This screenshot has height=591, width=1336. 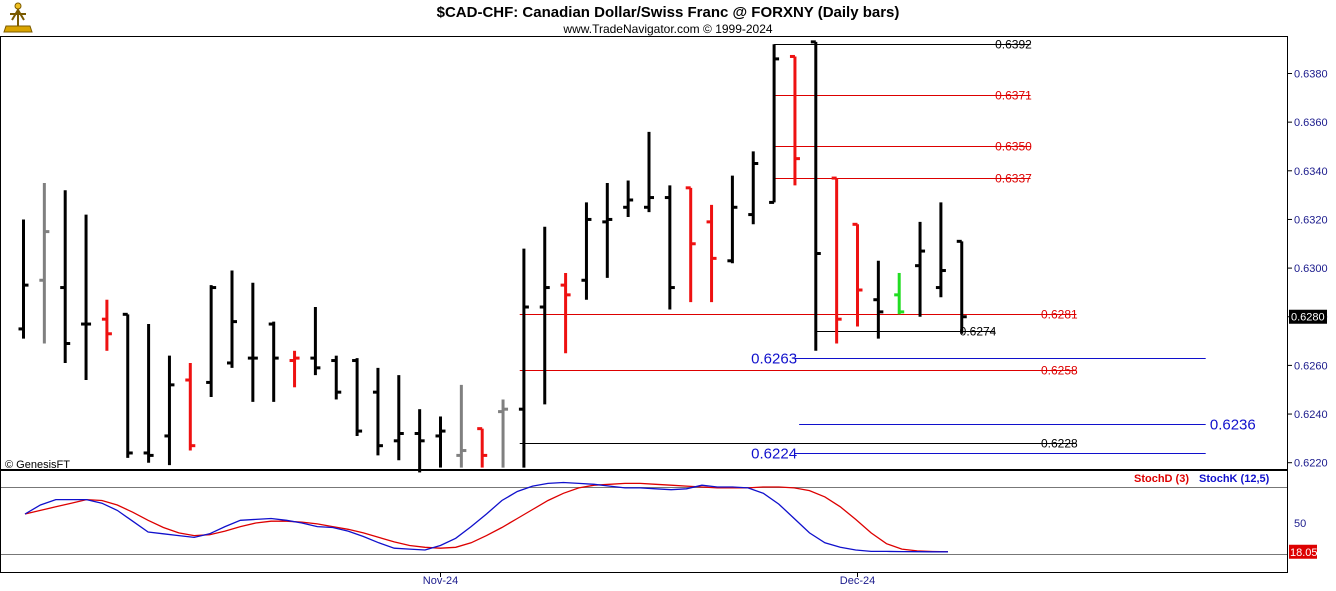 I want to click on level-label: 0.6228, so click(x=1059, y=444).